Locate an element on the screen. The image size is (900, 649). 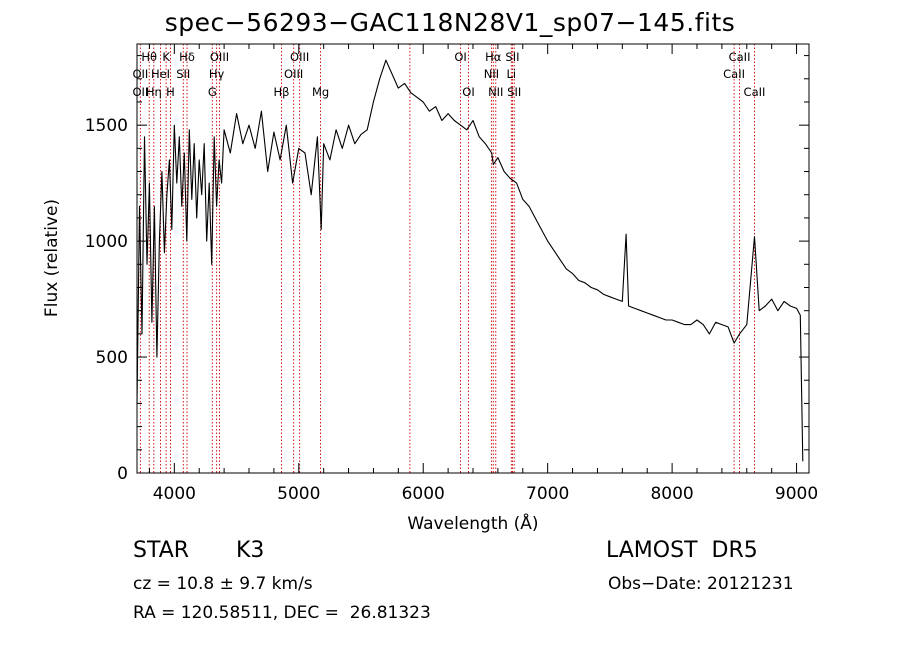
observation-date: Obs−Date: 20121231 is located at coordinates (701, 584).